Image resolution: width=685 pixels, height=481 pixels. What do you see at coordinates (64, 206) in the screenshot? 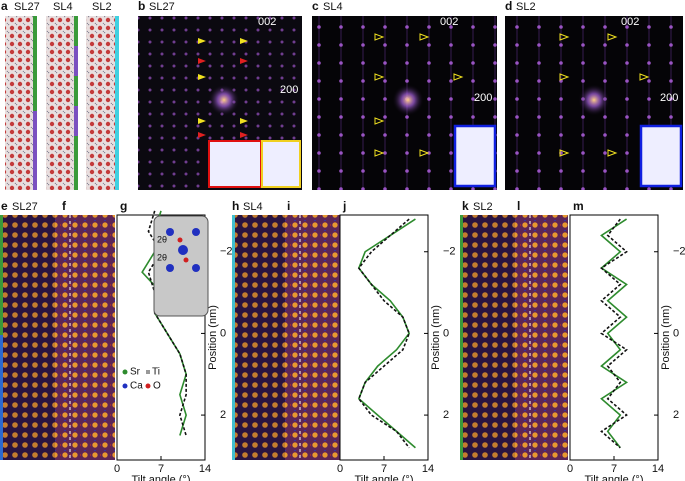
I see `panel-letter: f` at bounding box center [64, 206].